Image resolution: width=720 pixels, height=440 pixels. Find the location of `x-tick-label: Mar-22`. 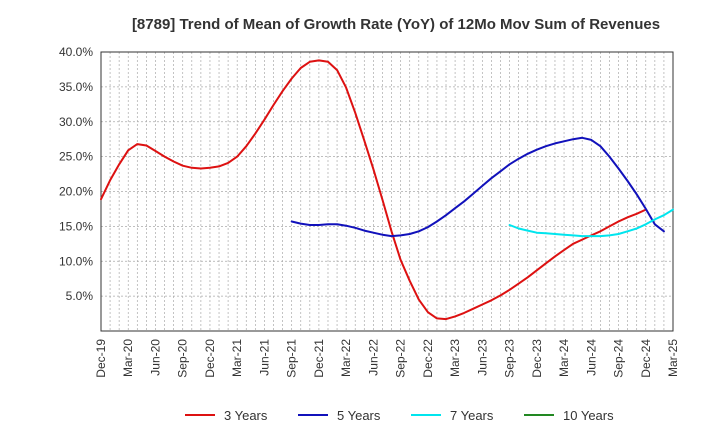

x-tick-label: Mar-22 is located at coordinates (346, 358).